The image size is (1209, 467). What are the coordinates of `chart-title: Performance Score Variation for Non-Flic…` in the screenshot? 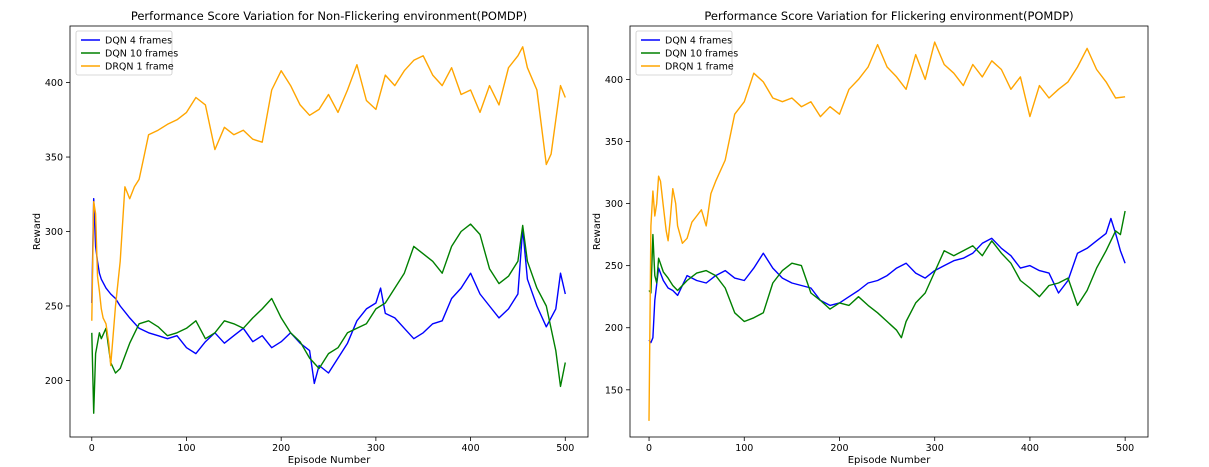 It's located at (329, 16).